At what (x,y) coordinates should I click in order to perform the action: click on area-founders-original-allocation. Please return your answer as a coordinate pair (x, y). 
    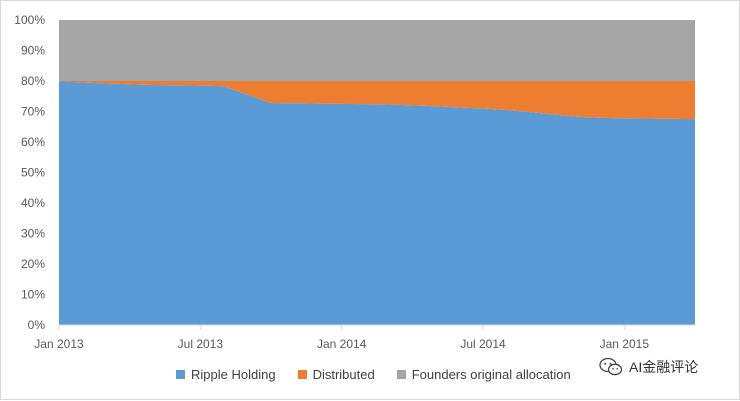
    Looking at the image, I should click on (377, 50).